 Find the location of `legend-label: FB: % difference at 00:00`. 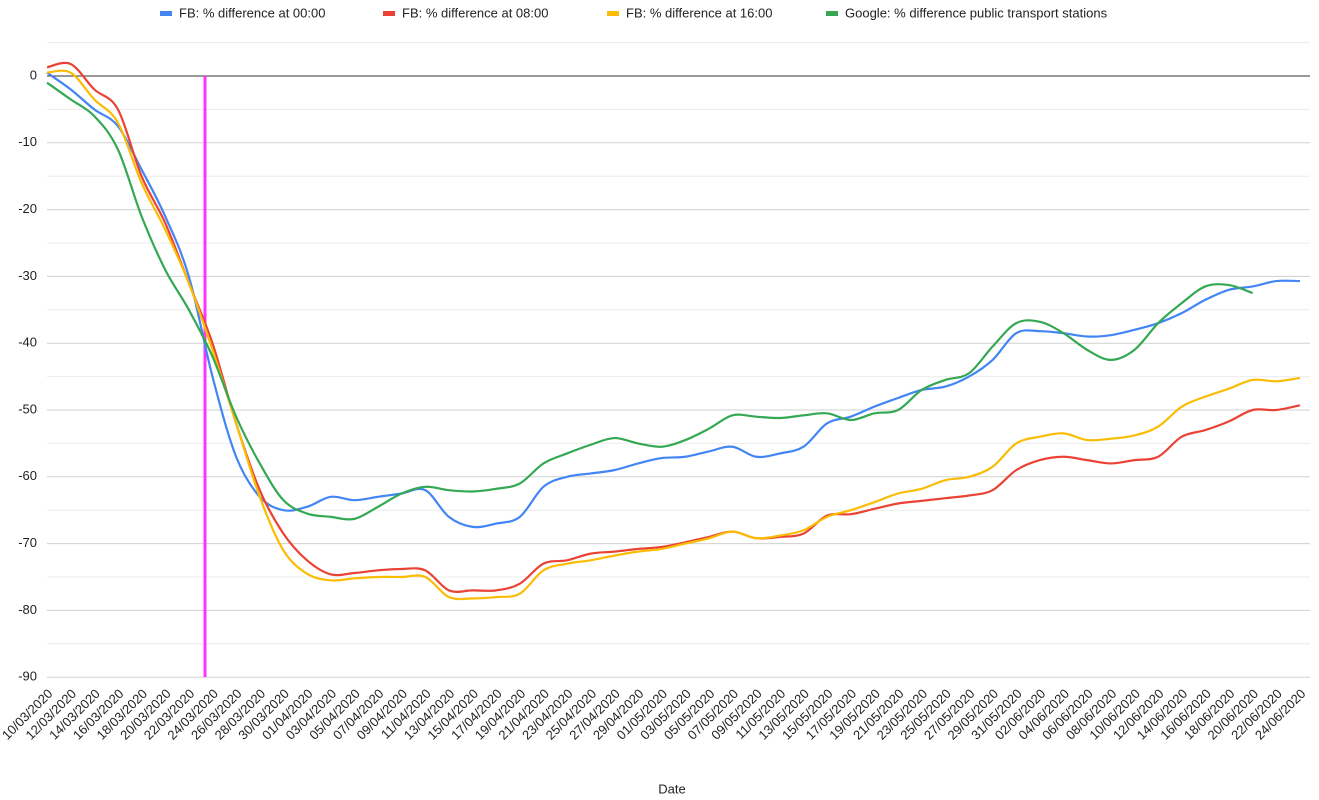

legend-label: FB: % difference at 00:00 is located at coordinates (252, 12).